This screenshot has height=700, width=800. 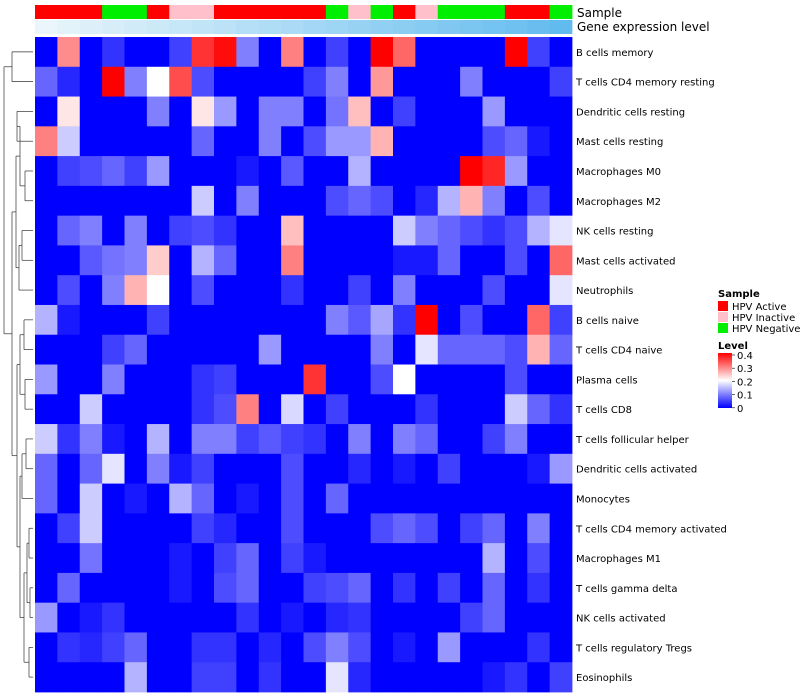 I want to click on row-label: Macrophages M2, so click(x=618, y=202).